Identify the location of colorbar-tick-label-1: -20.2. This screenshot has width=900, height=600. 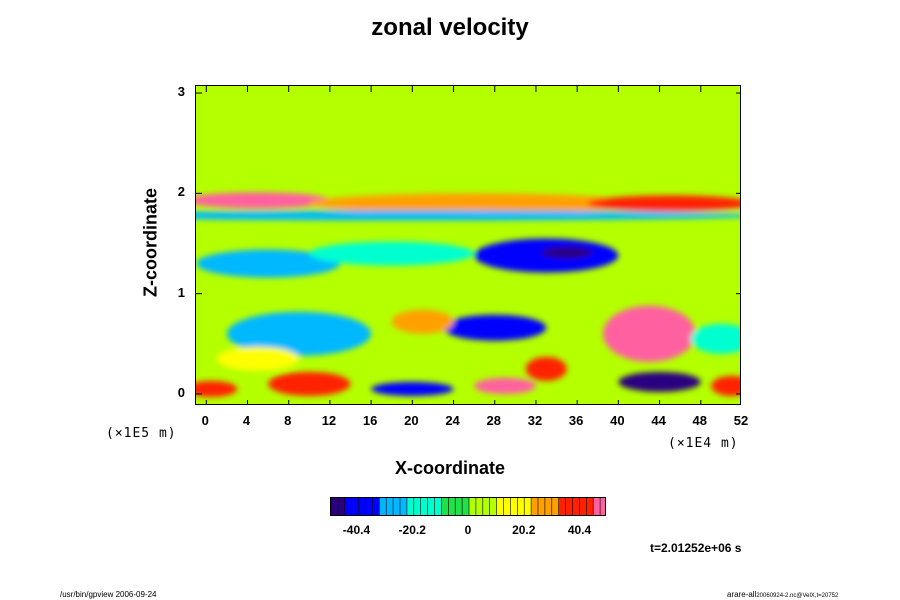
(412, 530).